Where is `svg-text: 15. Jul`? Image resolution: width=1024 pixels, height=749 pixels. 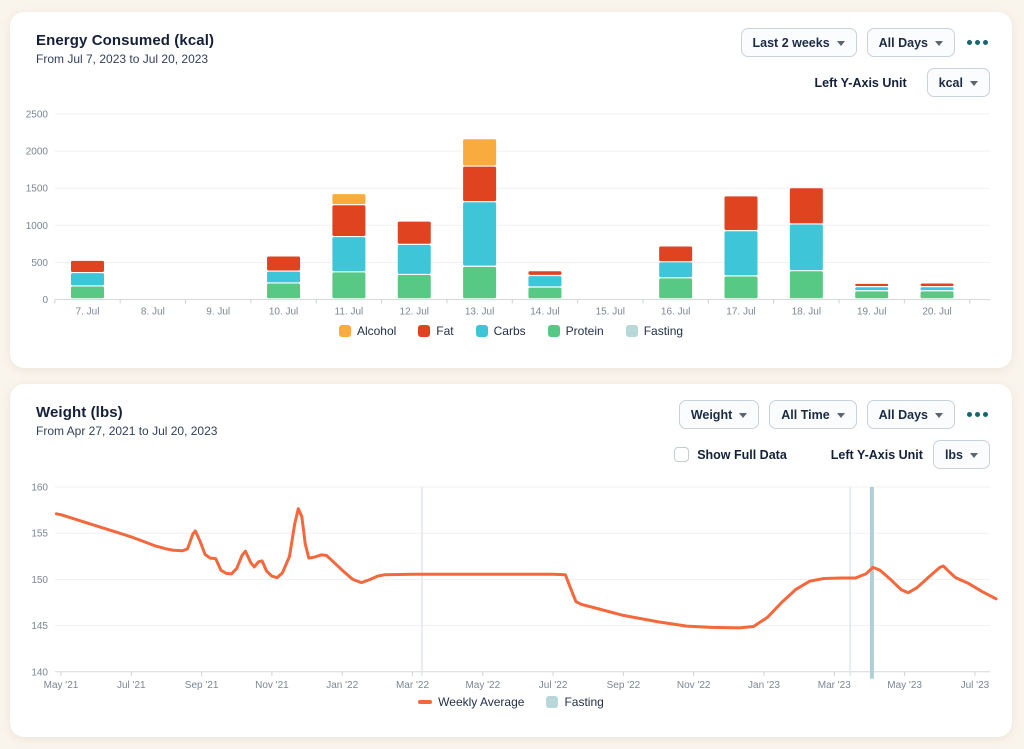
svg-text: 15. Jul is located at coordinates (610, 312).